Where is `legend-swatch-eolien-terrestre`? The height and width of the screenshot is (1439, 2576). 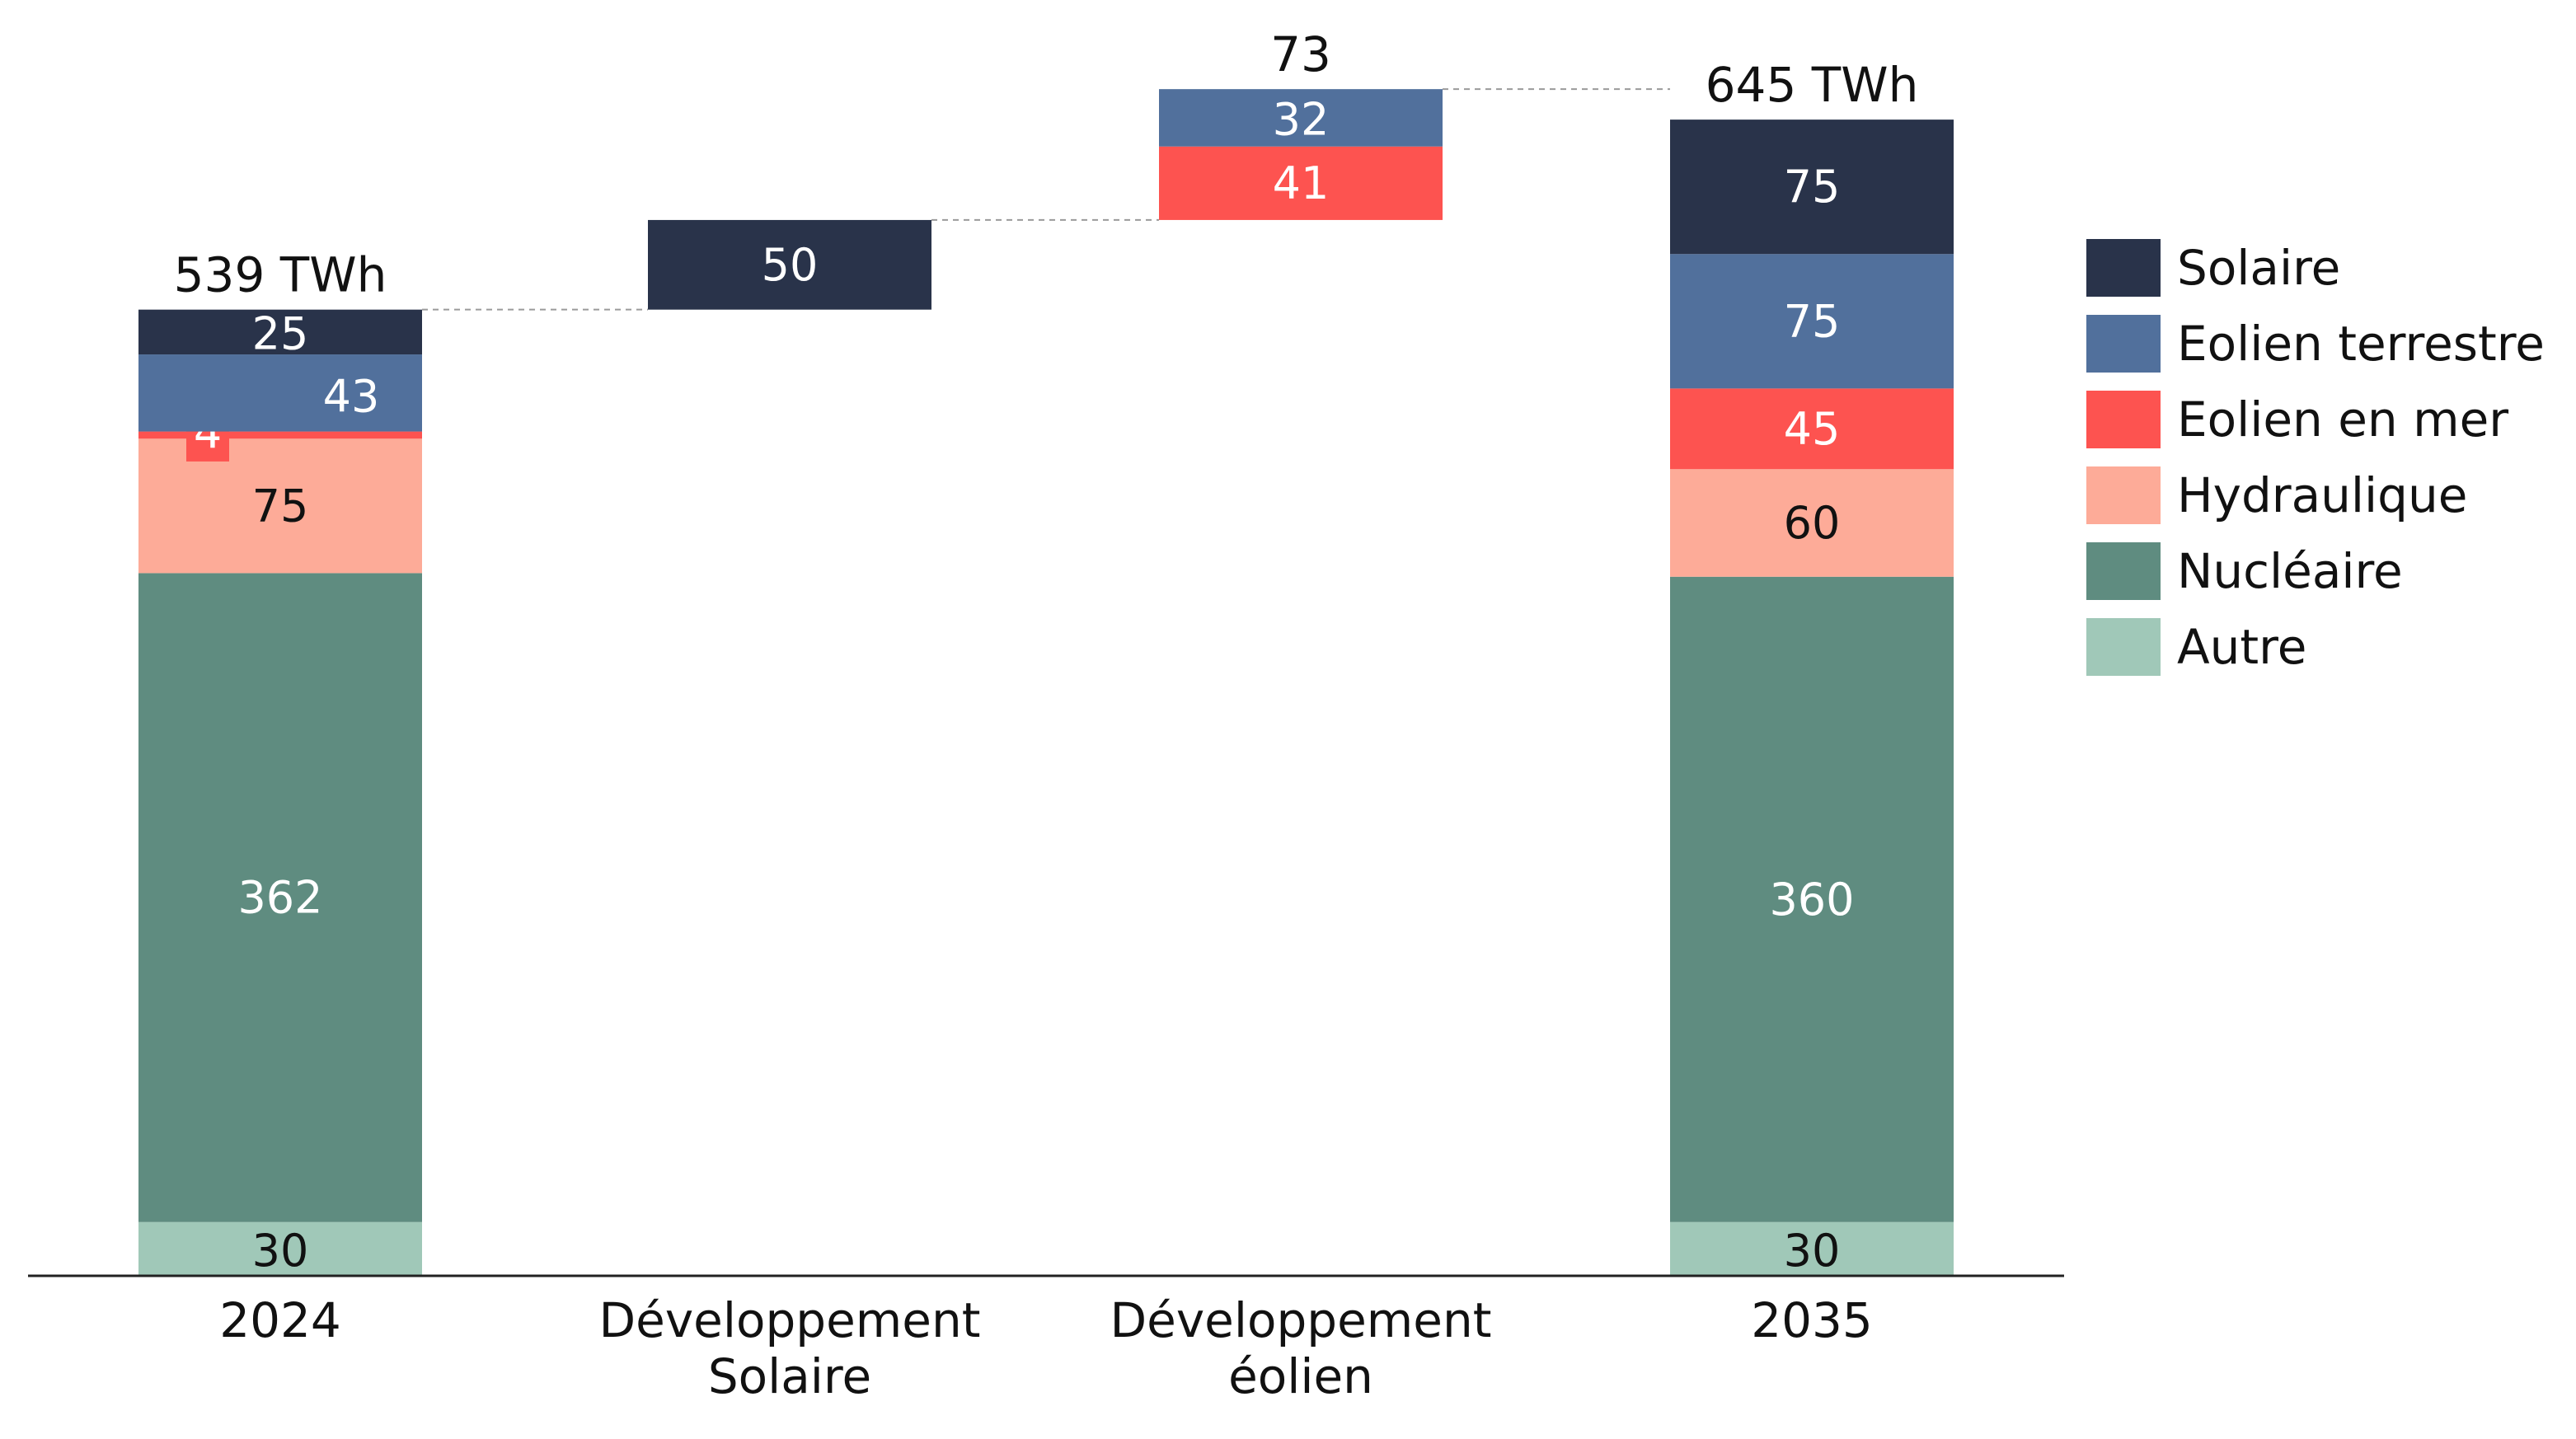 legend-swatch-eolien-terrestre is located at coordinates (2123, 344).